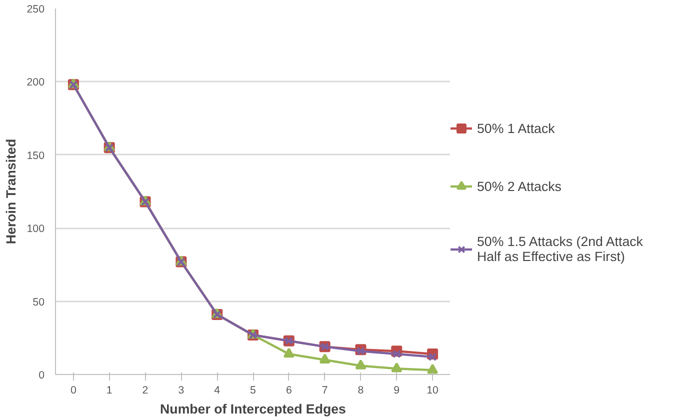  Describe the element at coordinates (35, 229) in the screenshot. I see `y-tick-label: 100` at that location.